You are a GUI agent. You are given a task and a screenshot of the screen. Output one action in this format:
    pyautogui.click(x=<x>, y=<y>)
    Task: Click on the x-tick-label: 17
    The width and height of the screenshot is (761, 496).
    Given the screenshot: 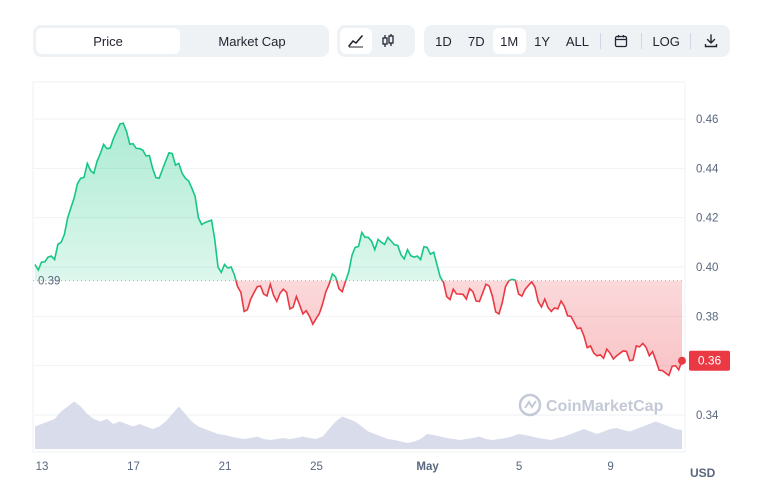 What is the action you would take?
    pyautogui.click(x=133, y=467)
    